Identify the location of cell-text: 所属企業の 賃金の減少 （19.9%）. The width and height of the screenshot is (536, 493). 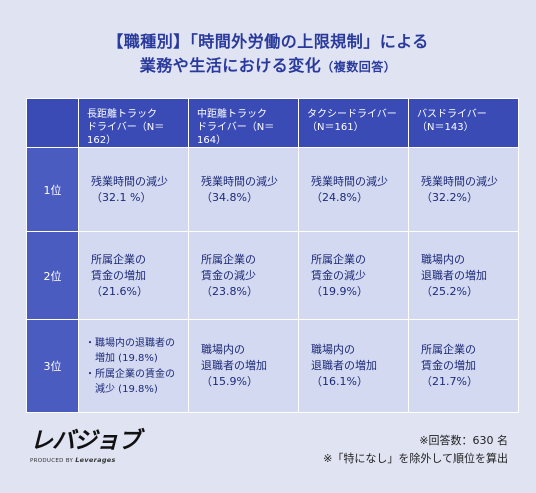
(339, 275).